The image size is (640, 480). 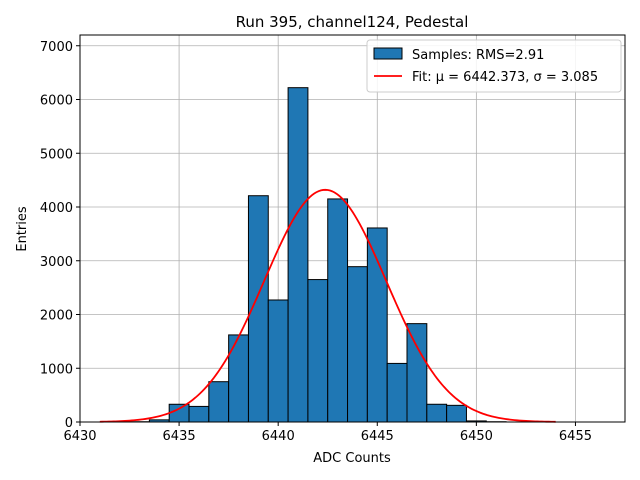 I want to click on chart-title: Run 395, channel124, Pedestal, so click(x=352, y=22).